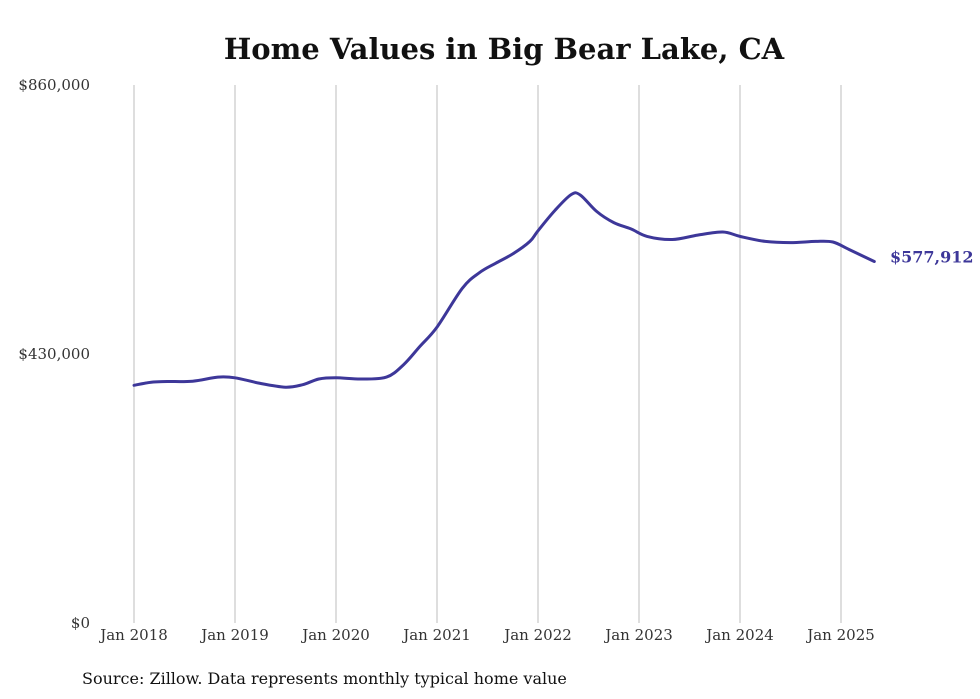  I want to click on y-tick-label: $0, so click(80, 623).